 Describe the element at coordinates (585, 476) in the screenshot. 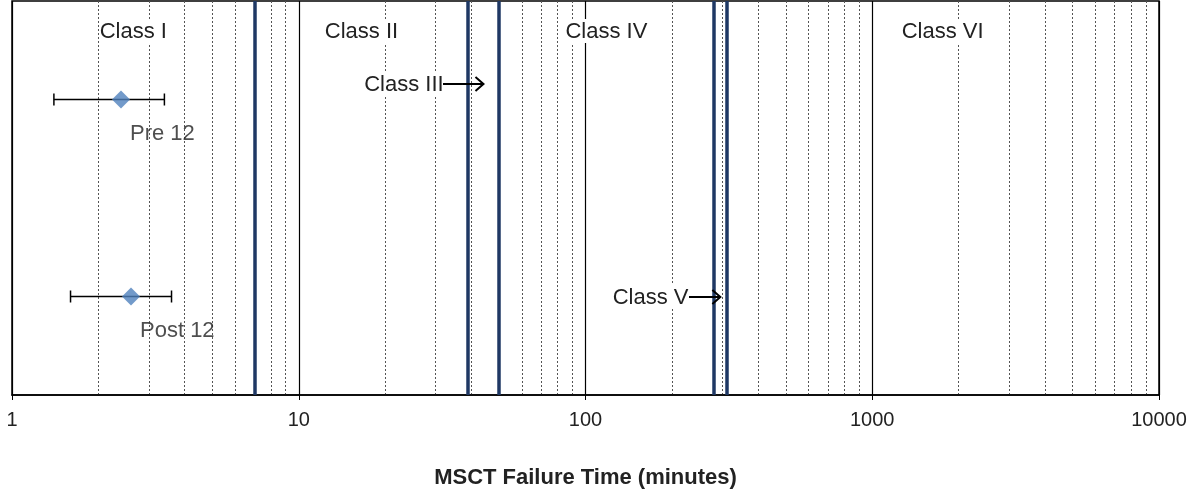

I see `x-axis-title: MSCT Failure Time (minutes)` at that location.